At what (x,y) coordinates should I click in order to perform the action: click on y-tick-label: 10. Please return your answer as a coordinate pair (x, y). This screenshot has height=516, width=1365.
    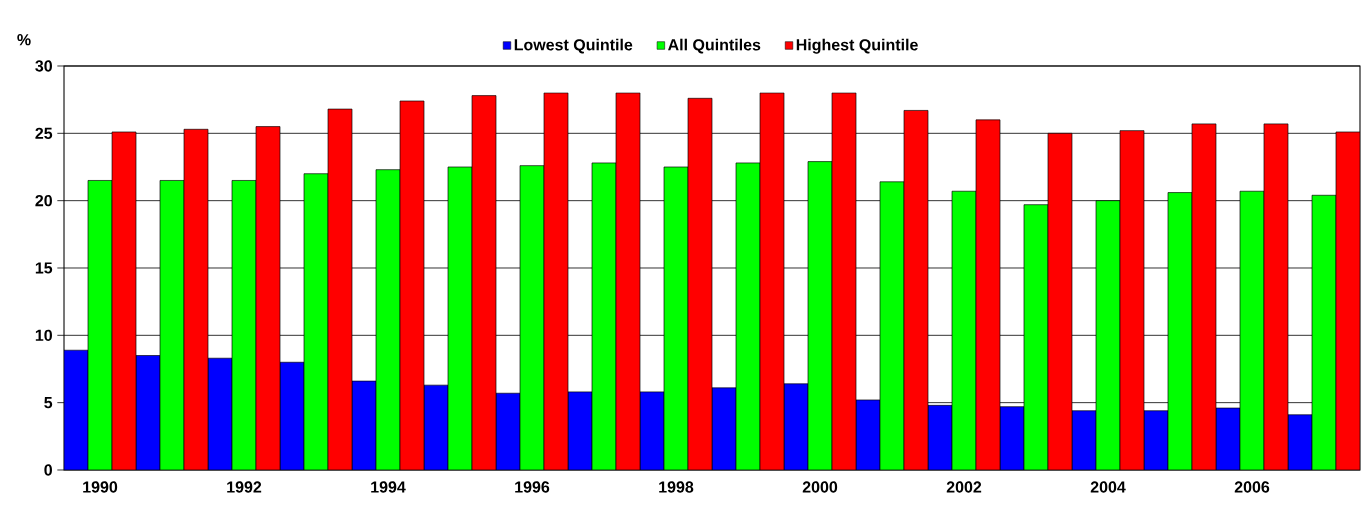
    Looking at the image, I should click on (43, 335).